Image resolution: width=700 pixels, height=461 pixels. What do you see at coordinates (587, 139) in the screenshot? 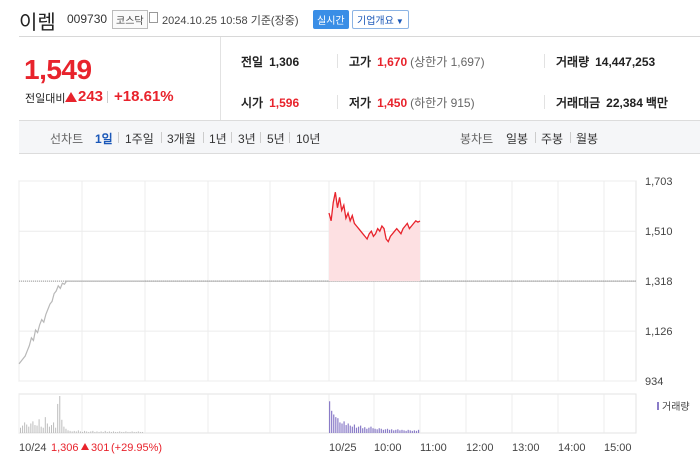
I see `tab-monthly-candle: 월봉` at bounding box center [587, 139].